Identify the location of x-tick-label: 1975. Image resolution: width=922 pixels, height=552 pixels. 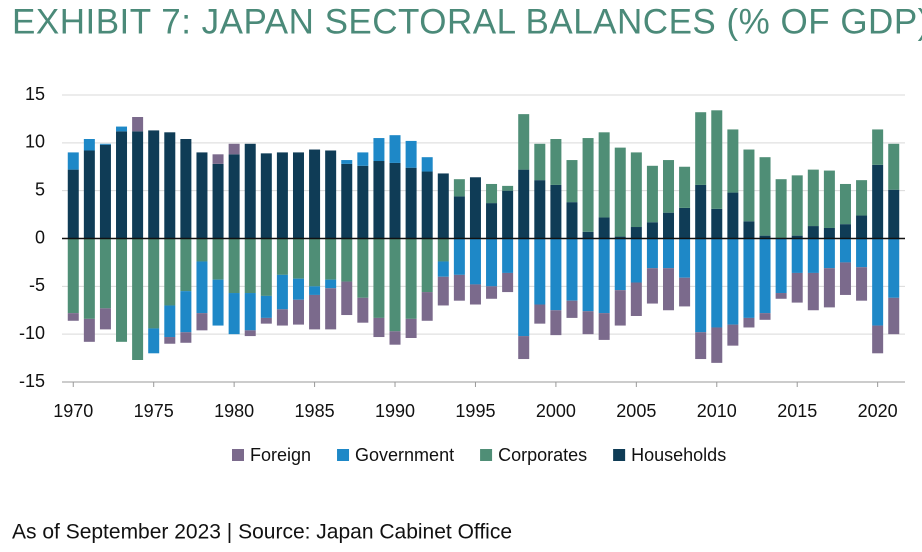
(154, 411).